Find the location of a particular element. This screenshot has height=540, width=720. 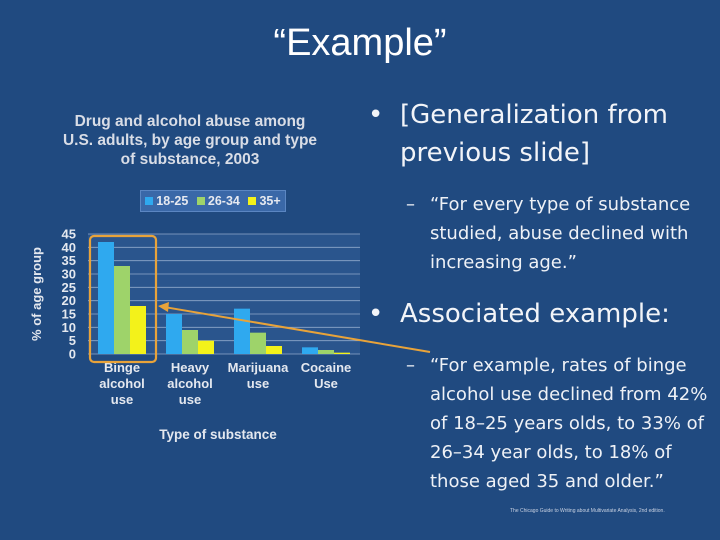

y-tick-label: 40 is located at coordinates (69, 247).